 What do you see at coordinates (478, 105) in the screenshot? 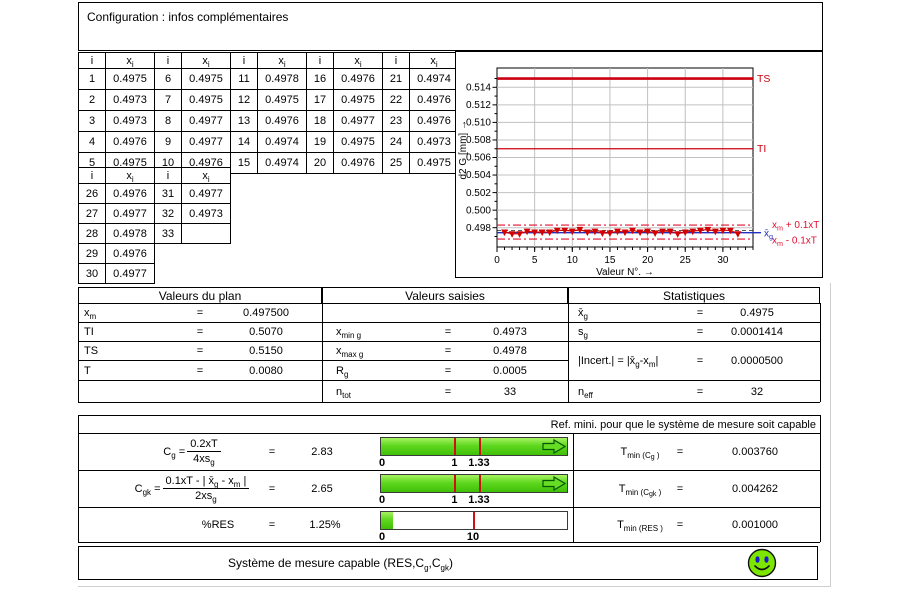
I see `y-tick-label: 0.512` at bounding box center [478, 105].